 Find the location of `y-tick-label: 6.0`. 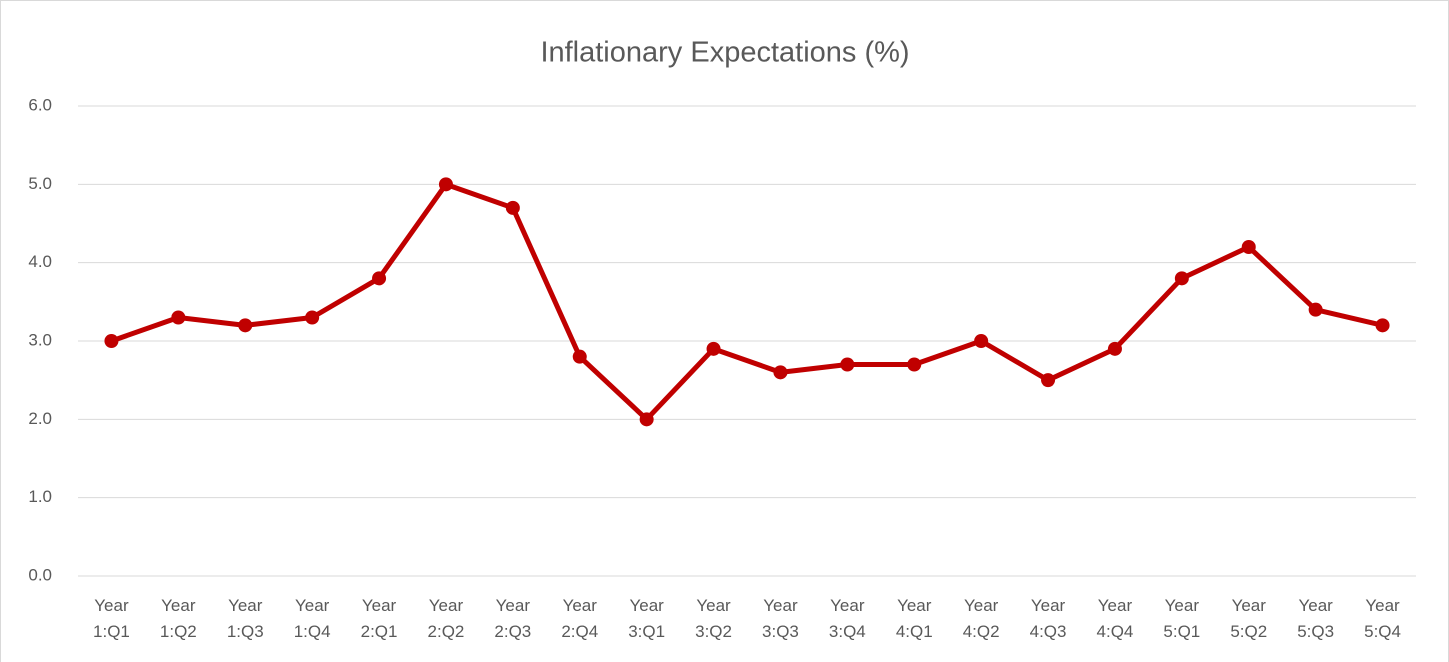

y-tick-label: 6.0 is located at coordinates (40, 104).